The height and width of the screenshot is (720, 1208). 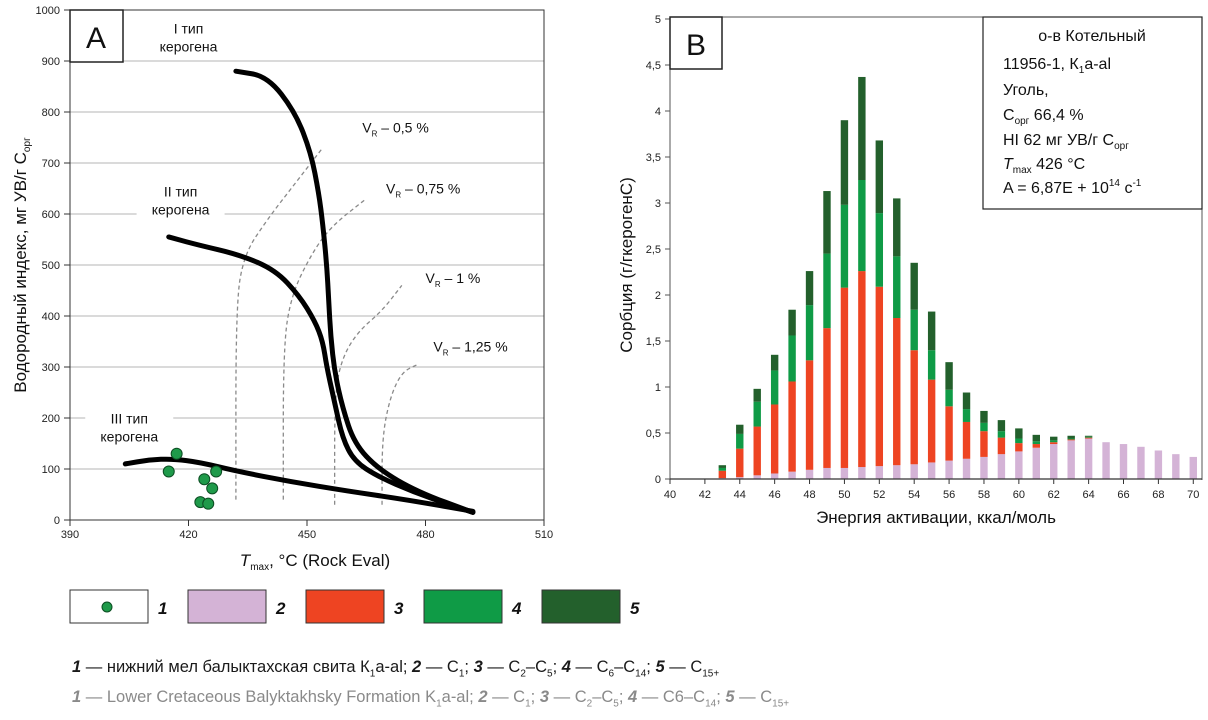 I want to click on chart-a-curve-type-II, so click(x=321, y=374).